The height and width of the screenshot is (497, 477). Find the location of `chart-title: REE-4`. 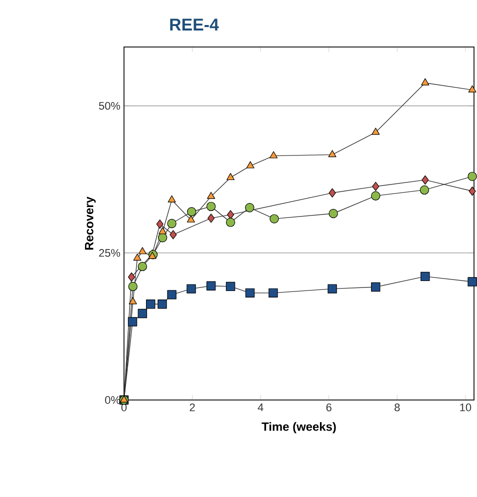

chart-title: REE-4 is located at coordinates (194, 24).